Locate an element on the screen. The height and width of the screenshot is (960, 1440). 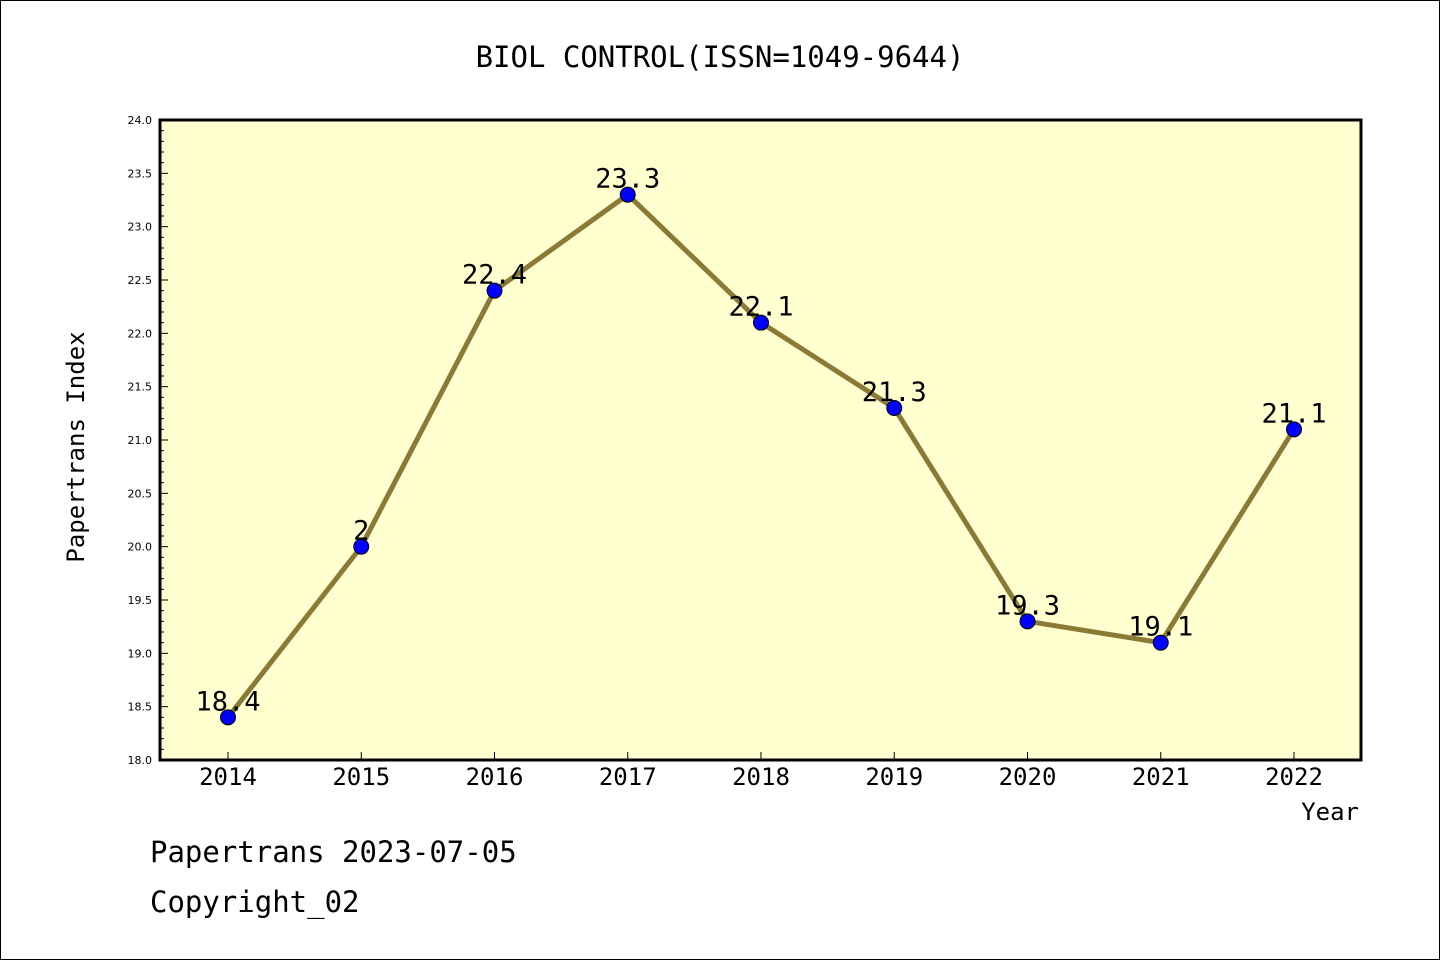
data-label: 22.4 is located at coordinates (494, 275).